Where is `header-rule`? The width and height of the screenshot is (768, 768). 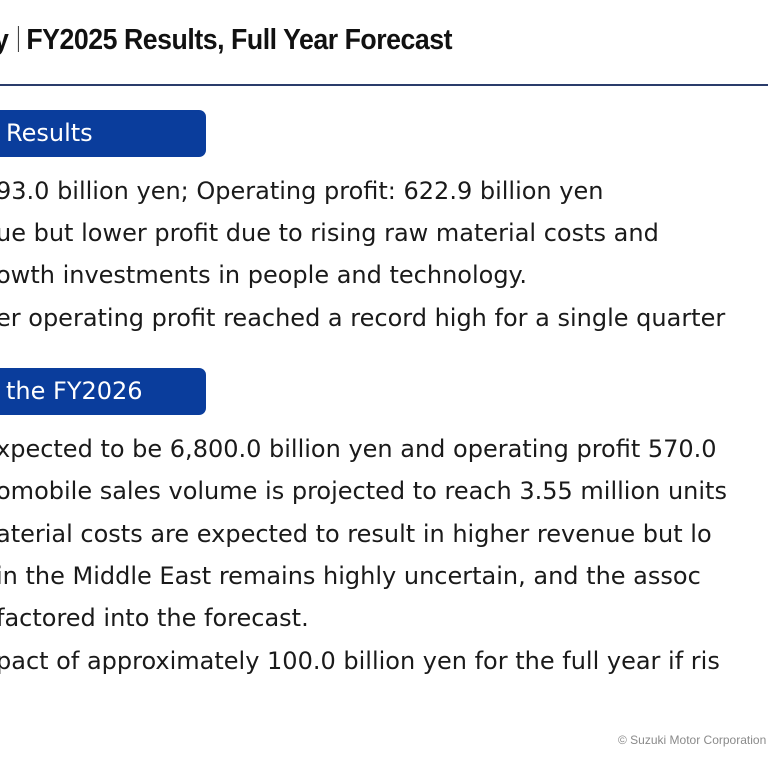 header-rule is located at coordinates (384, 85).